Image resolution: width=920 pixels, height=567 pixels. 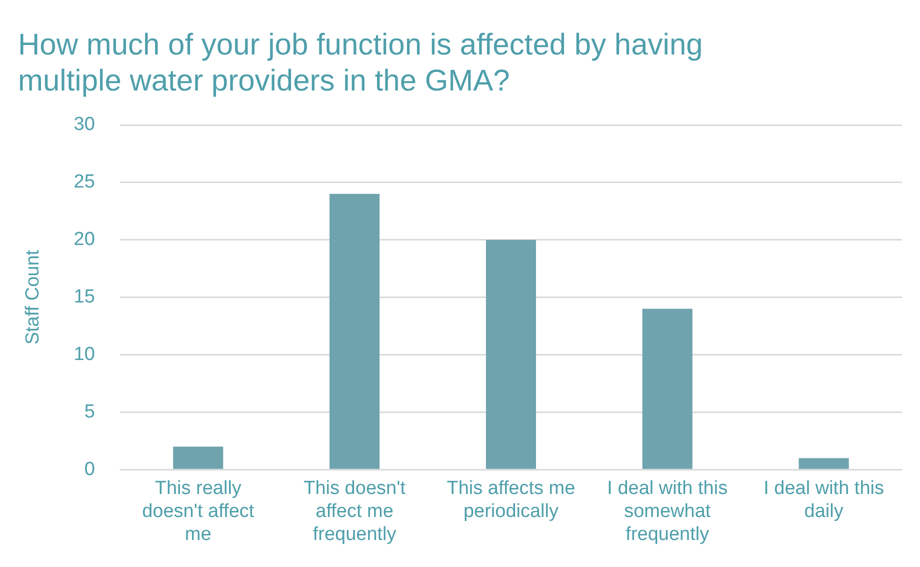 What do you see at coordinates (84, 239) in the screenshot?
I see `y-tick-label: 20` at bounding box center [84, 239].